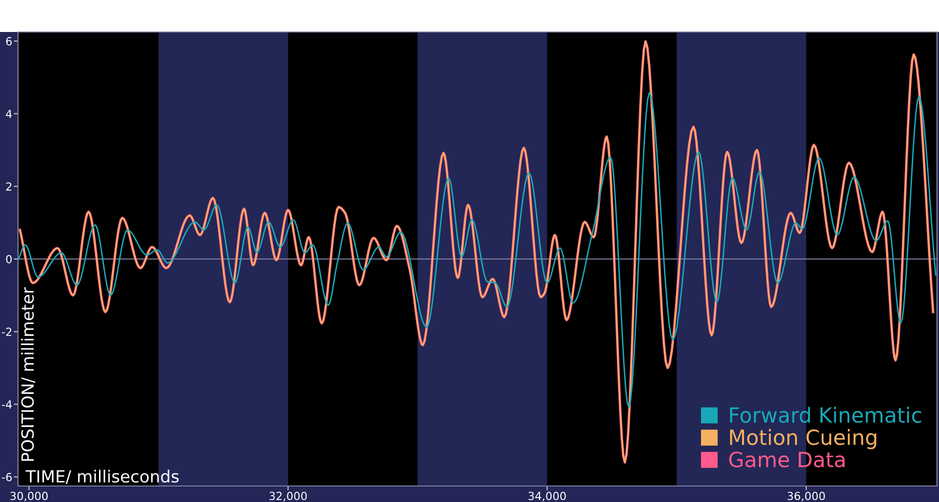 The width and height of the screenshot is (939, 502). I want to click on y-tick-label: 4, so click(9, 114).